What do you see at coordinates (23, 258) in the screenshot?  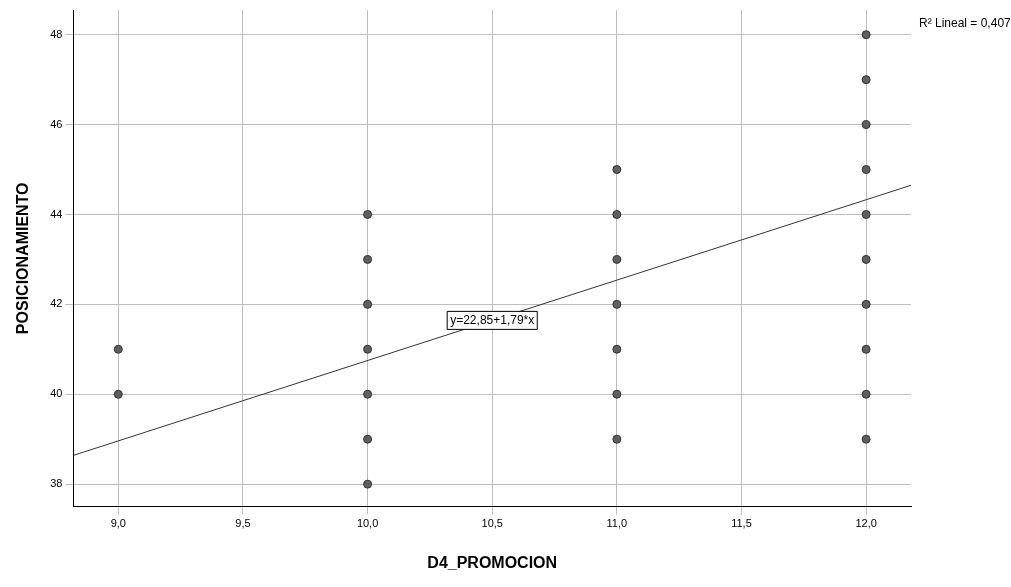 I see `y-axis-title: POSICIONAMIENTO` at bounding box center [23, 258].